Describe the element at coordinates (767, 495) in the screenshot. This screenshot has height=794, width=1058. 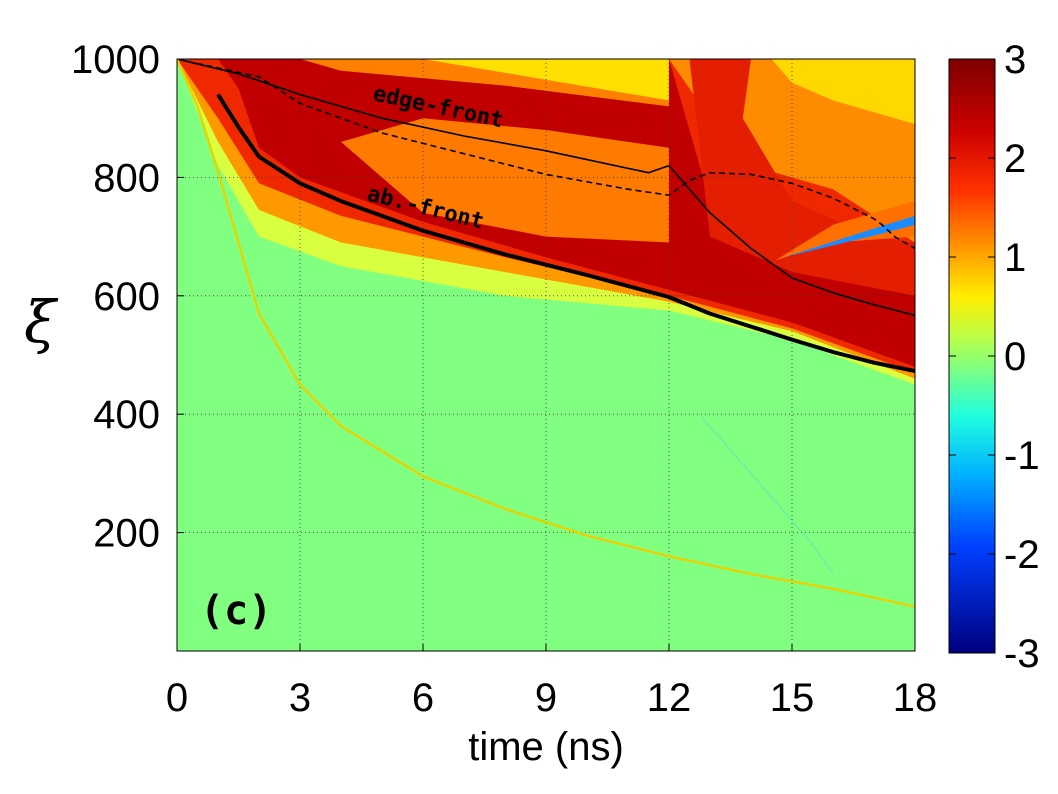
I see `faint-cyan-trace` at that location.